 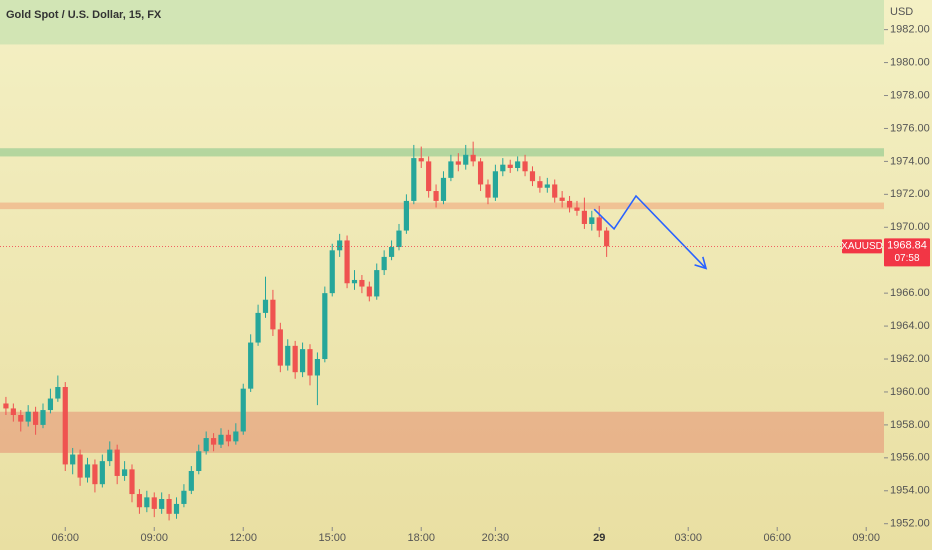 What do you see at coordinates (496, 538) in the screenshot?
I see `x-tick-label: 20:30` at bounding box center [496, 538].